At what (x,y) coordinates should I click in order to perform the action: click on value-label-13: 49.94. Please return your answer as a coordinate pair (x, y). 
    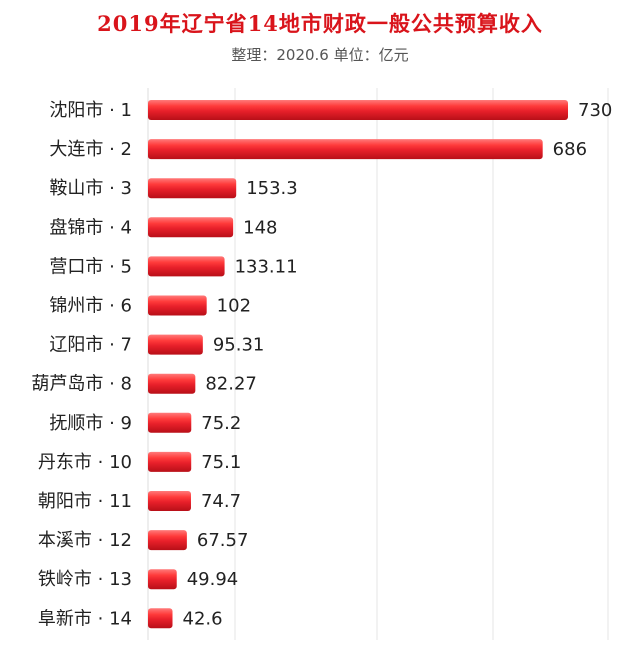
    Looking at the image, I should click on (213, 579).